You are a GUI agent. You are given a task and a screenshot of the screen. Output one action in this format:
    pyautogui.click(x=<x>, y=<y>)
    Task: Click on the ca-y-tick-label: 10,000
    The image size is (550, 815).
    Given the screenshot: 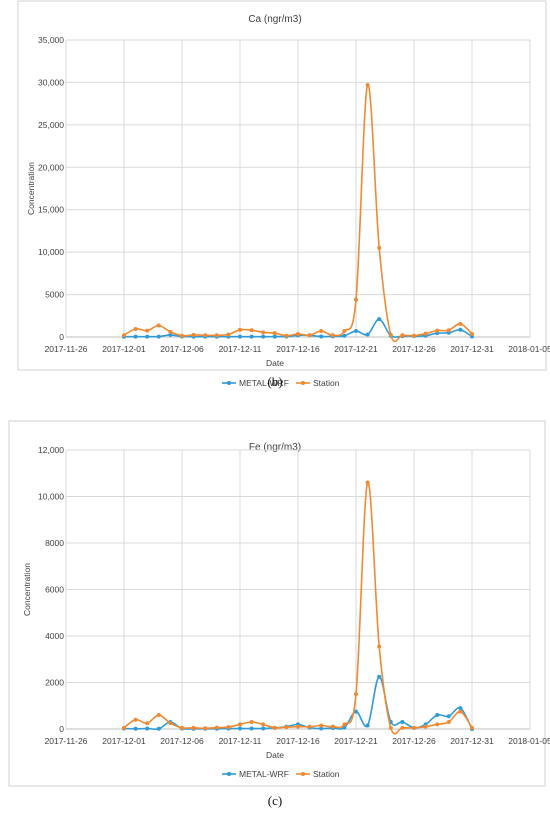 What is the action you would take?
    pyautogui.click(x=51, y=252)
    